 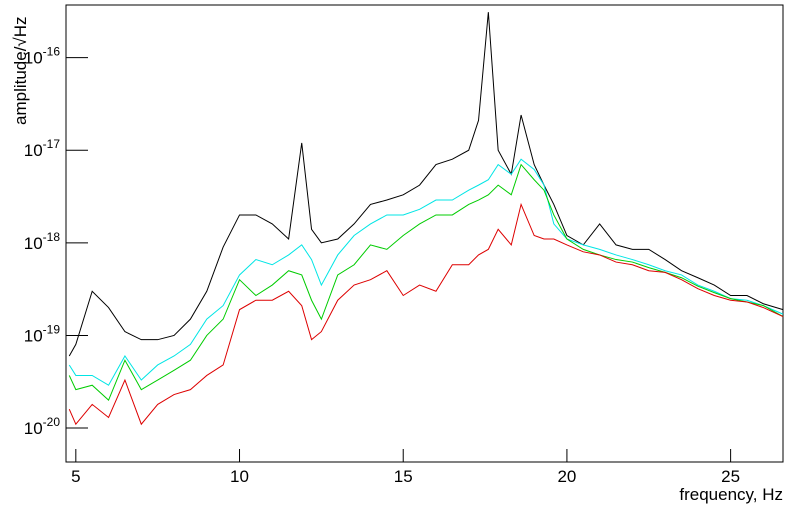 What do you see at coordinates (75, 476) in the screenshot?
I see `x-tick-label: 5` at bounding box center [75, 476].